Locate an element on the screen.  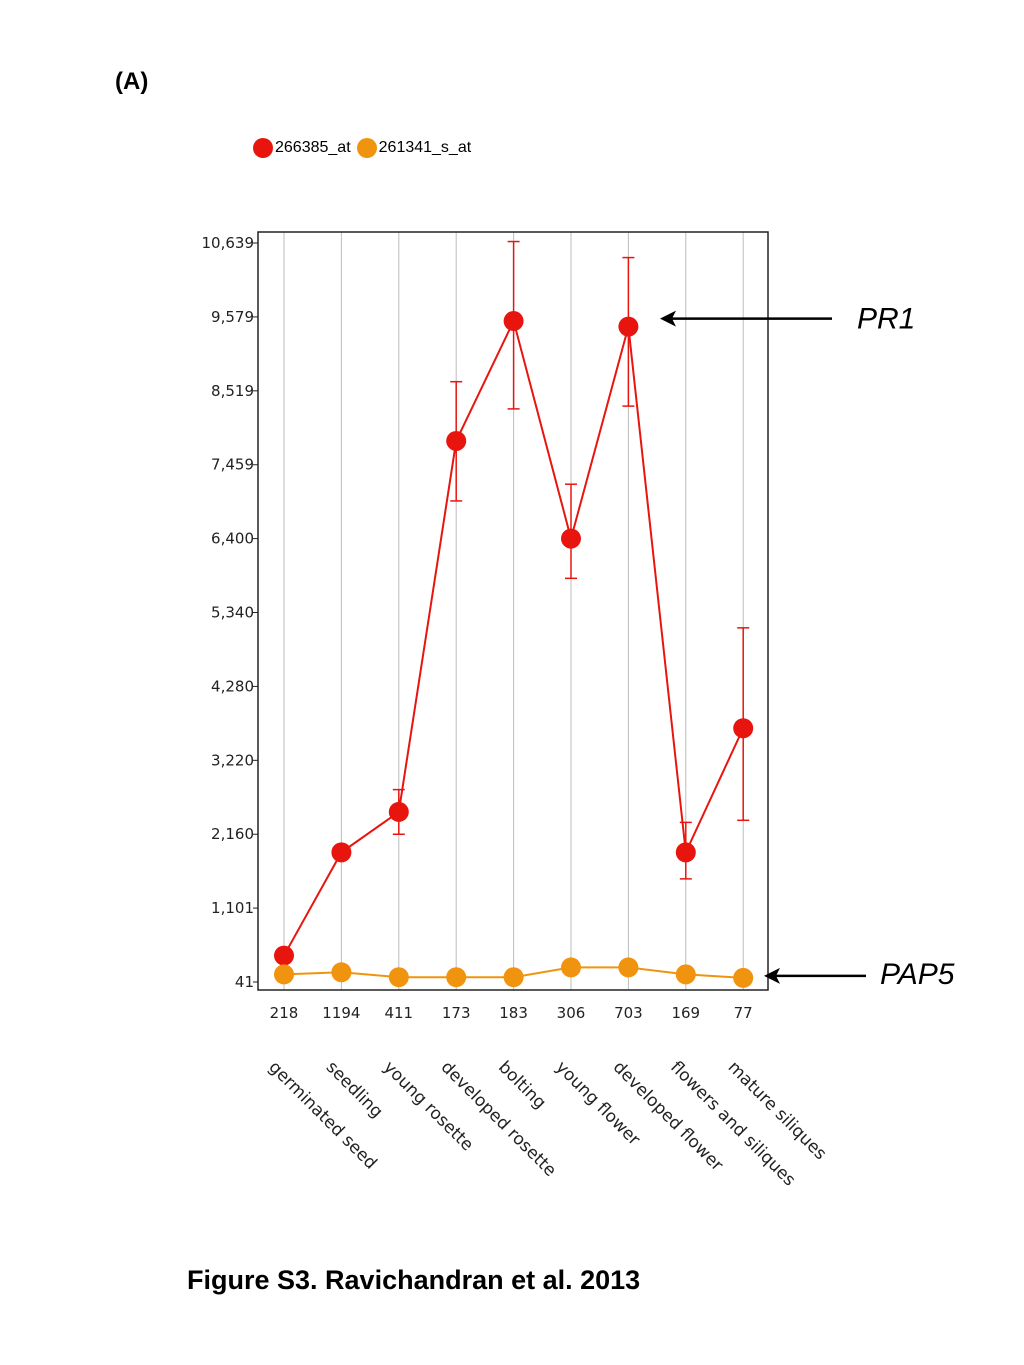
legend-item-series-2: 261341_s_at is located at coordinates (414, 148).